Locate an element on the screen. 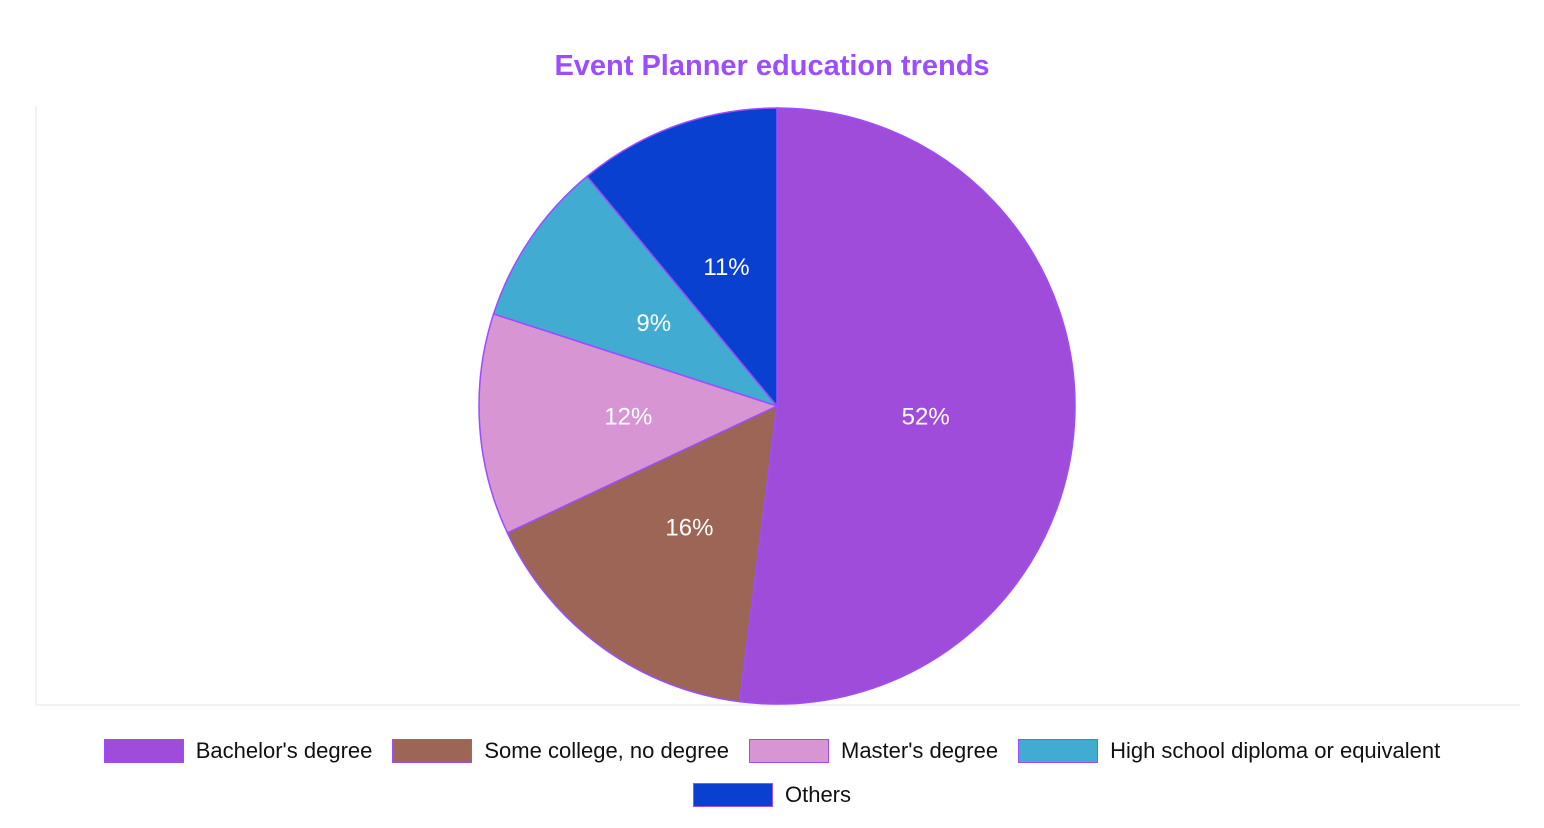 The width and height of the screenshot is (1544, 828). legend-label: Bachelor's degree is located at coordinates (284, 750).